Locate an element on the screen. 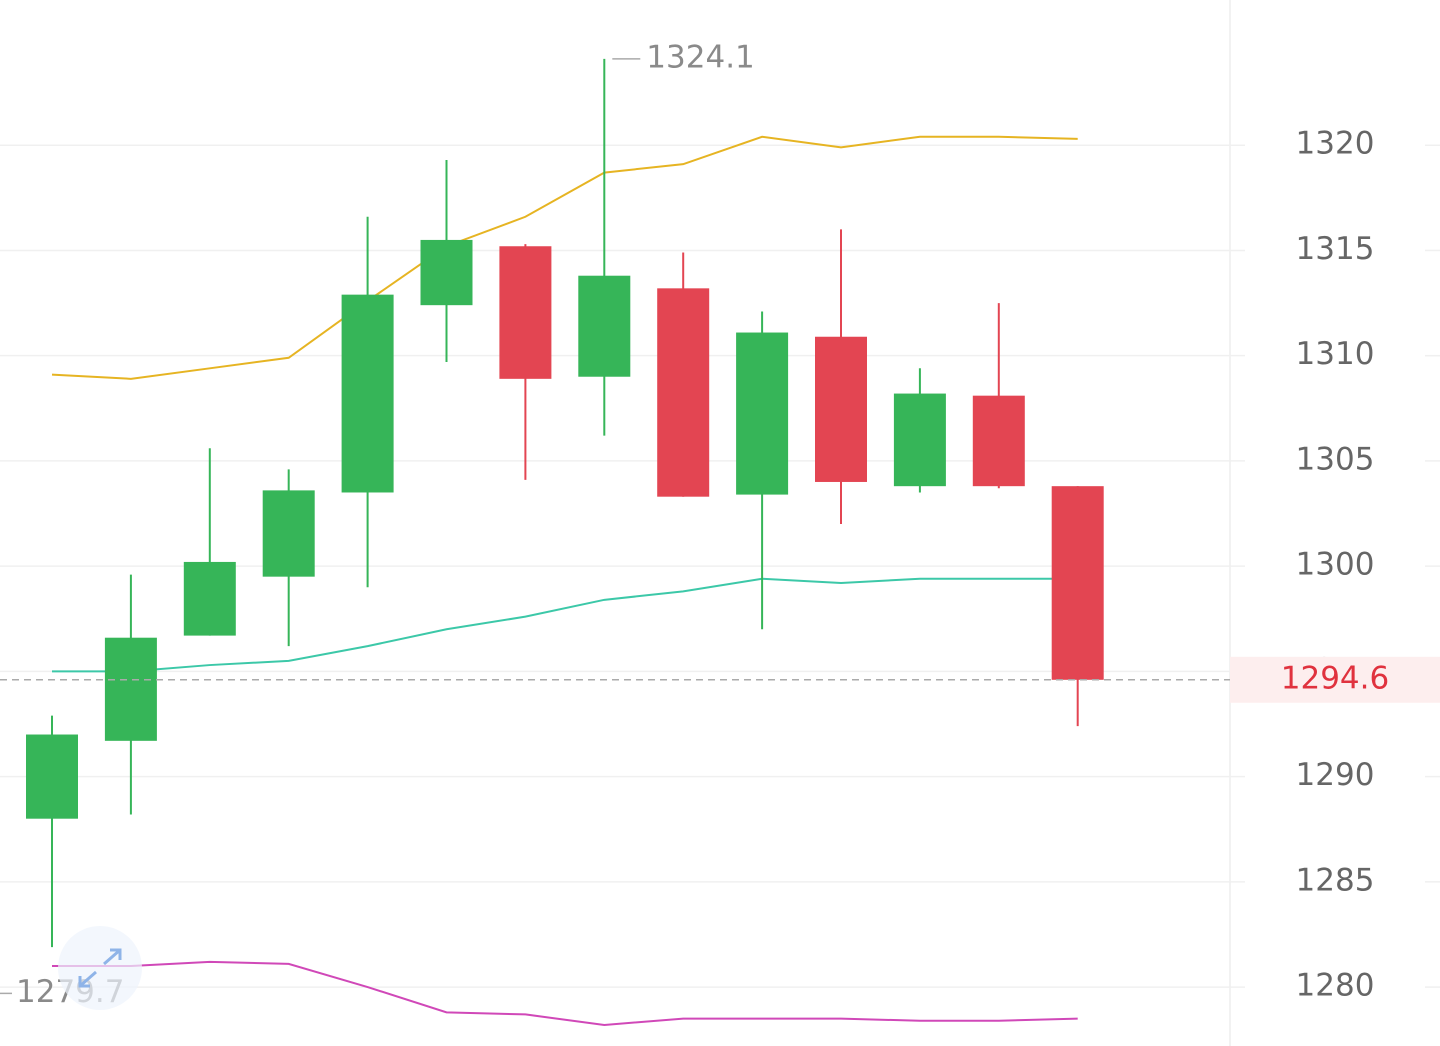 This screenshot has height=1046, width=1440. expand-button is located at coordinates (100, 968).